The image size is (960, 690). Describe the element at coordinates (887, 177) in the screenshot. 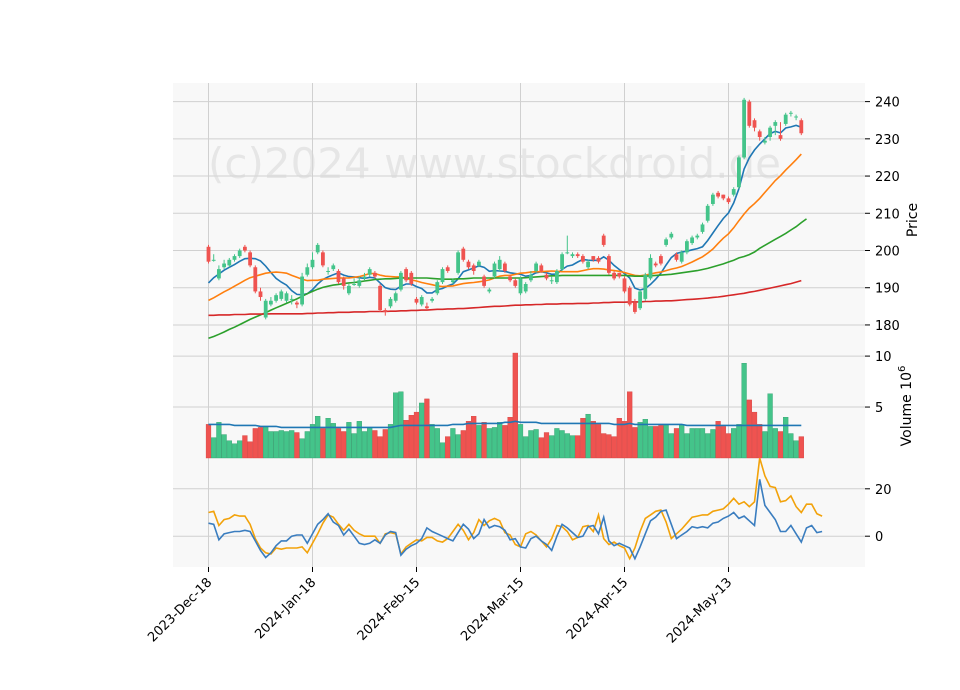

I see `price-y-tick-label: 220` at that location.